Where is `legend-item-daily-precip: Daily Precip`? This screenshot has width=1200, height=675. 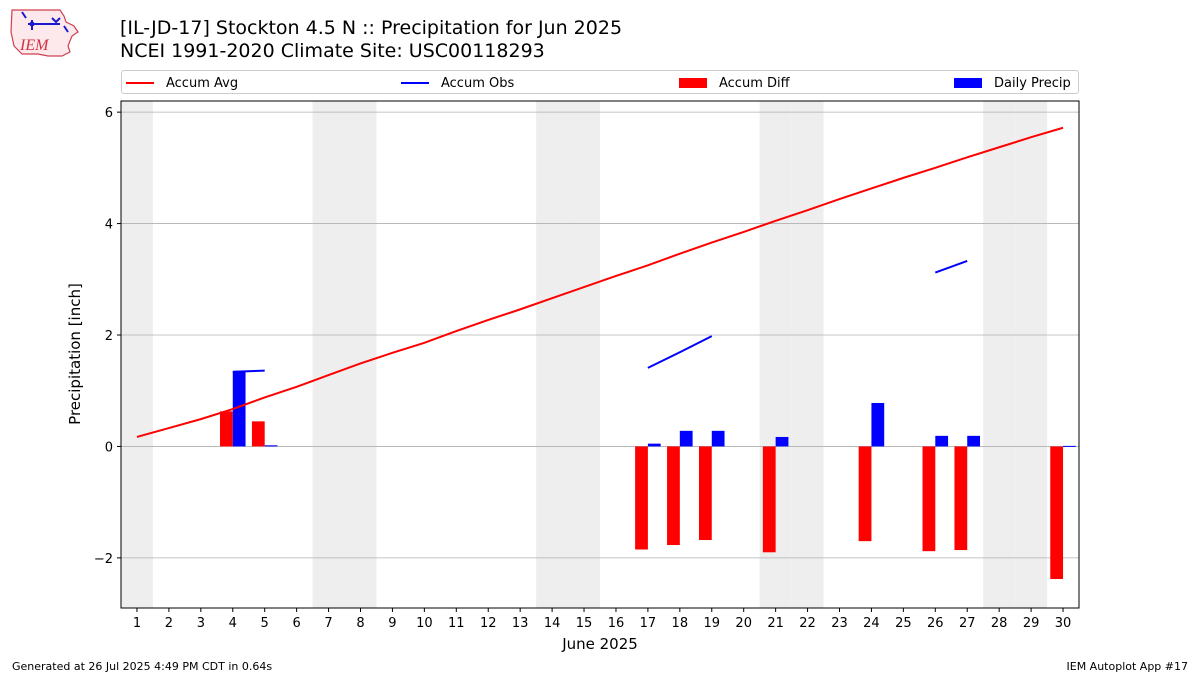
legend-item-daily-precip: Daily Precip is located at coordinates (1012, 83).